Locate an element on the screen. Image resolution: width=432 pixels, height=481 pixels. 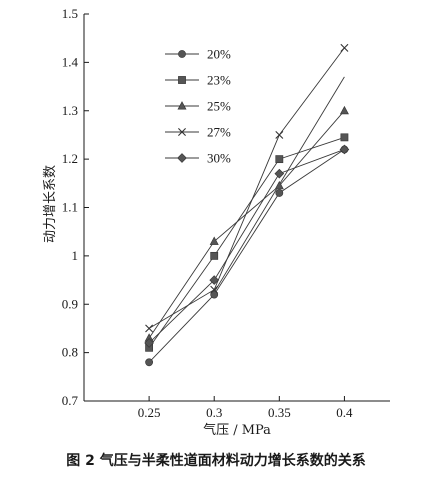
data-point-30pct-0.25 is located at coordinates (149, 343).